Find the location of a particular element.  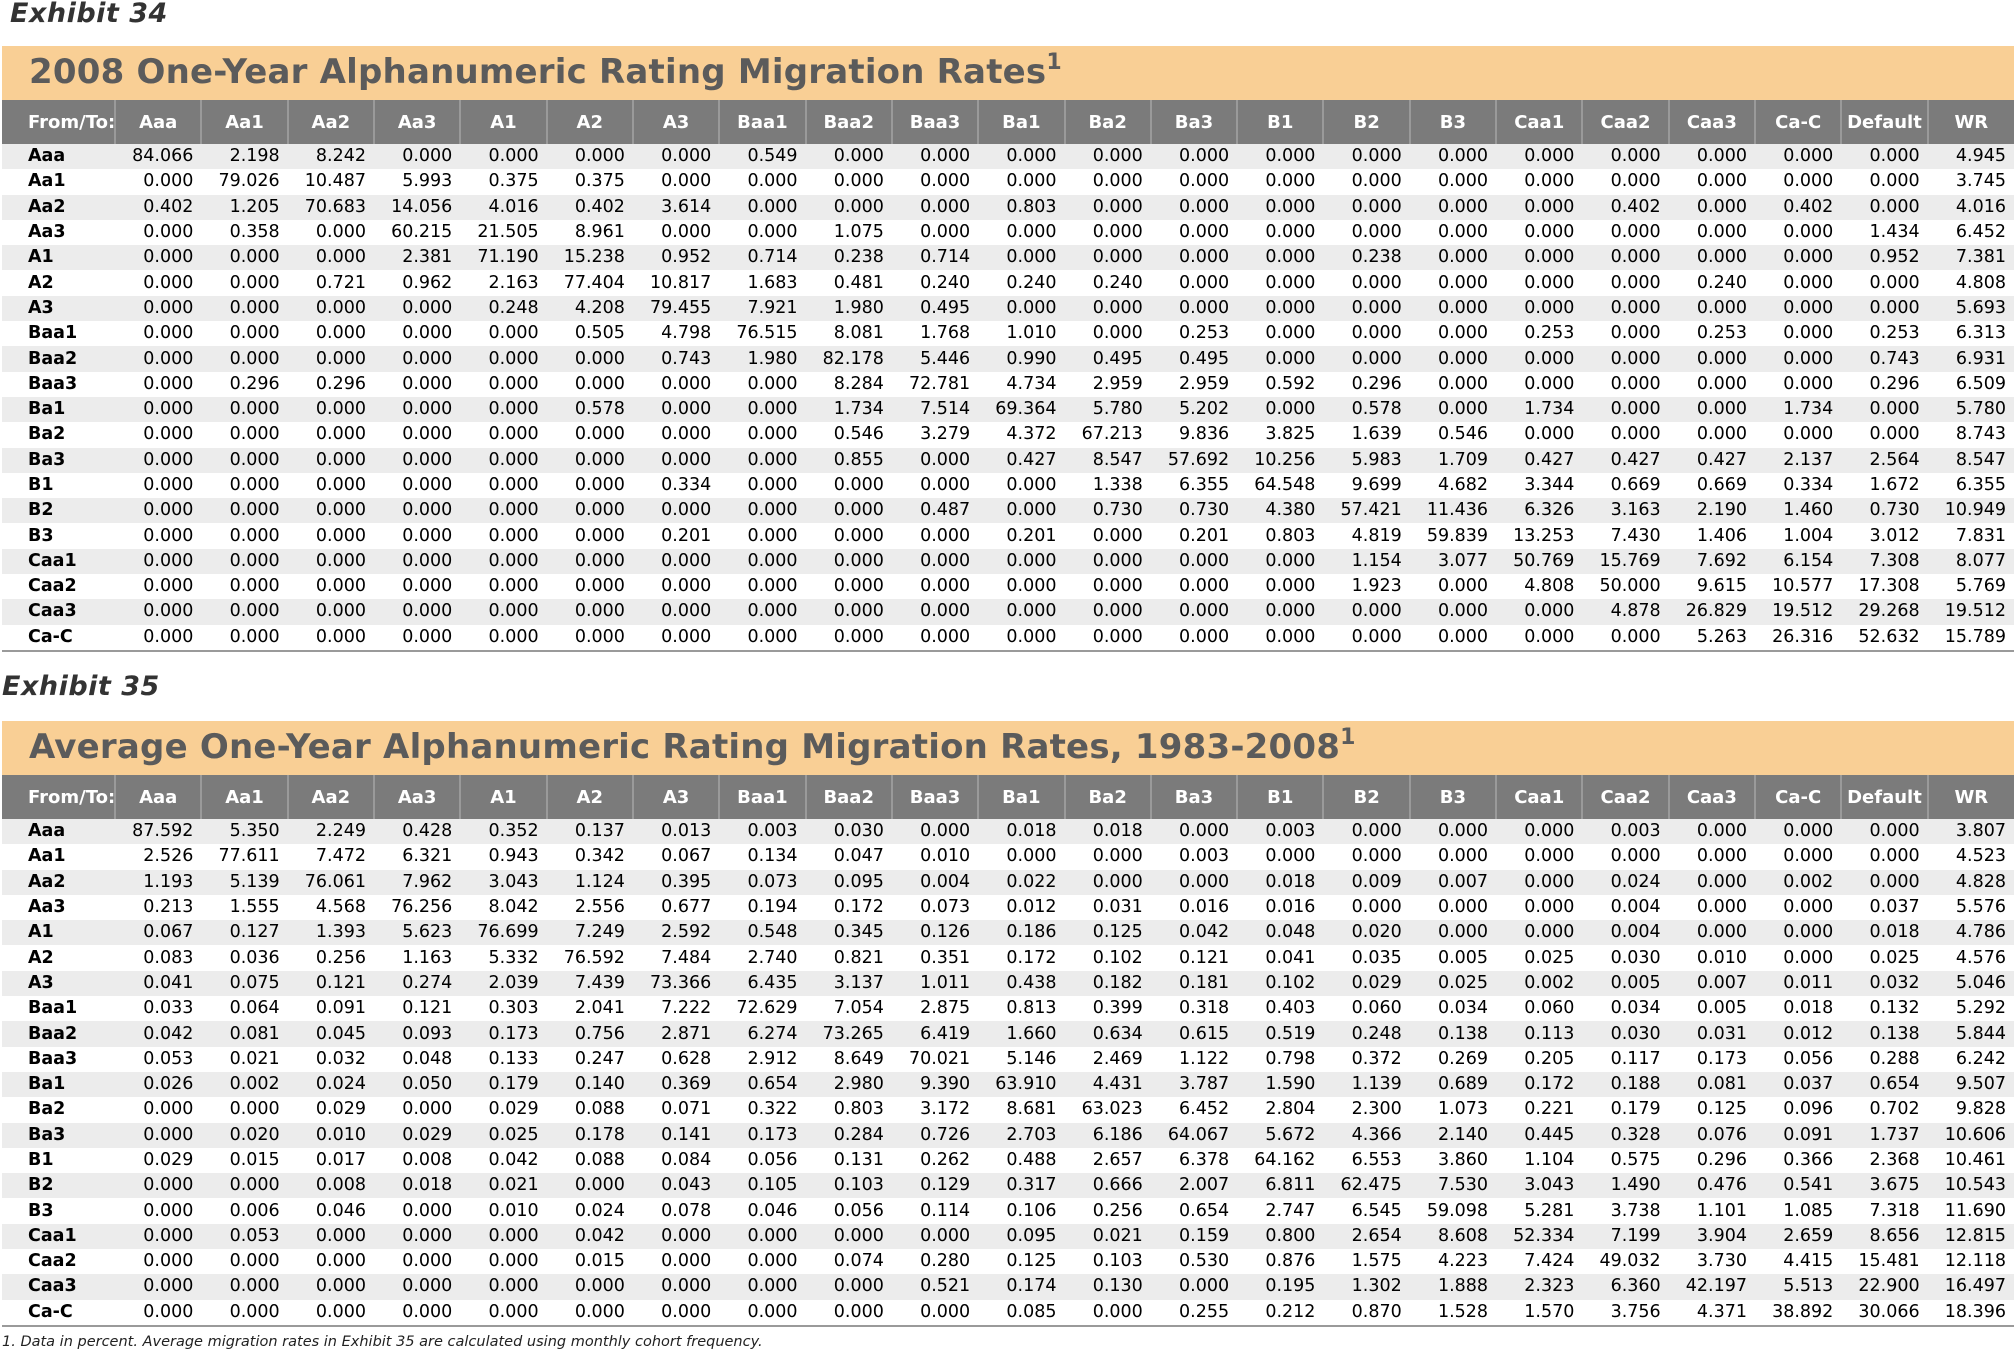

rate-cell: 0.093 is located at coordinates (417, 1034).